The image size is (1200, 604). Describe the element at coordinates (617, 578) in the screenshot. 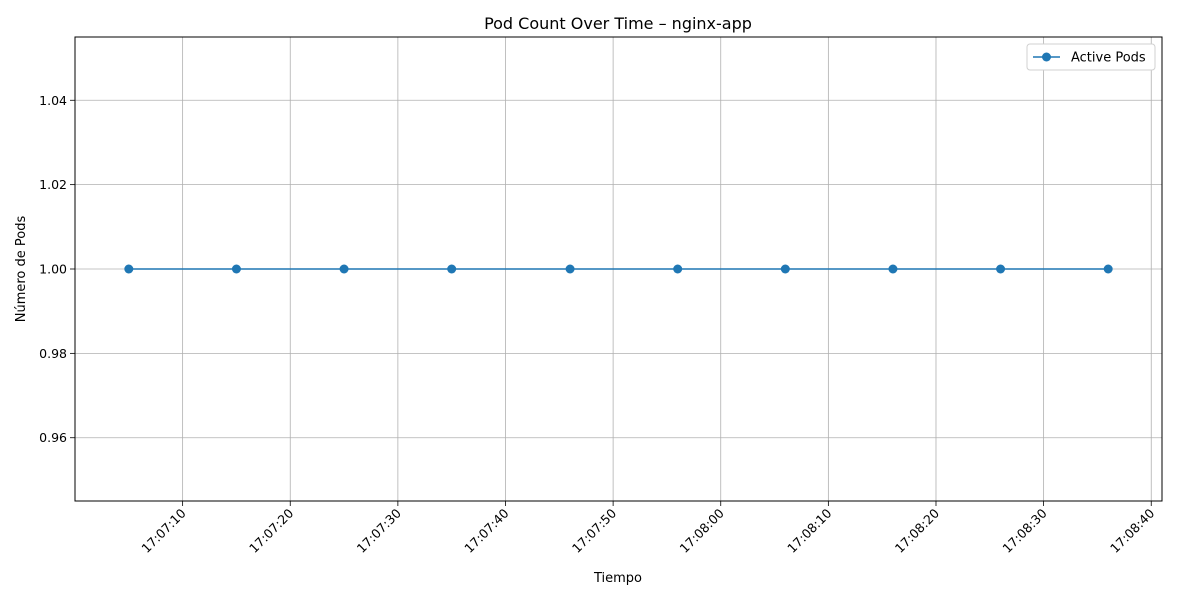

I see `x-axis-label: Tiempo` at that location.